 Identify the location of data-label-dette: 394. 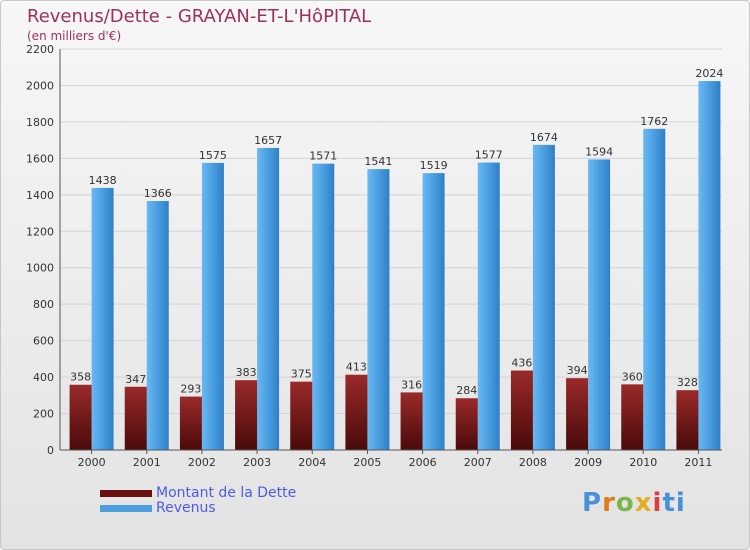
(577, 370).